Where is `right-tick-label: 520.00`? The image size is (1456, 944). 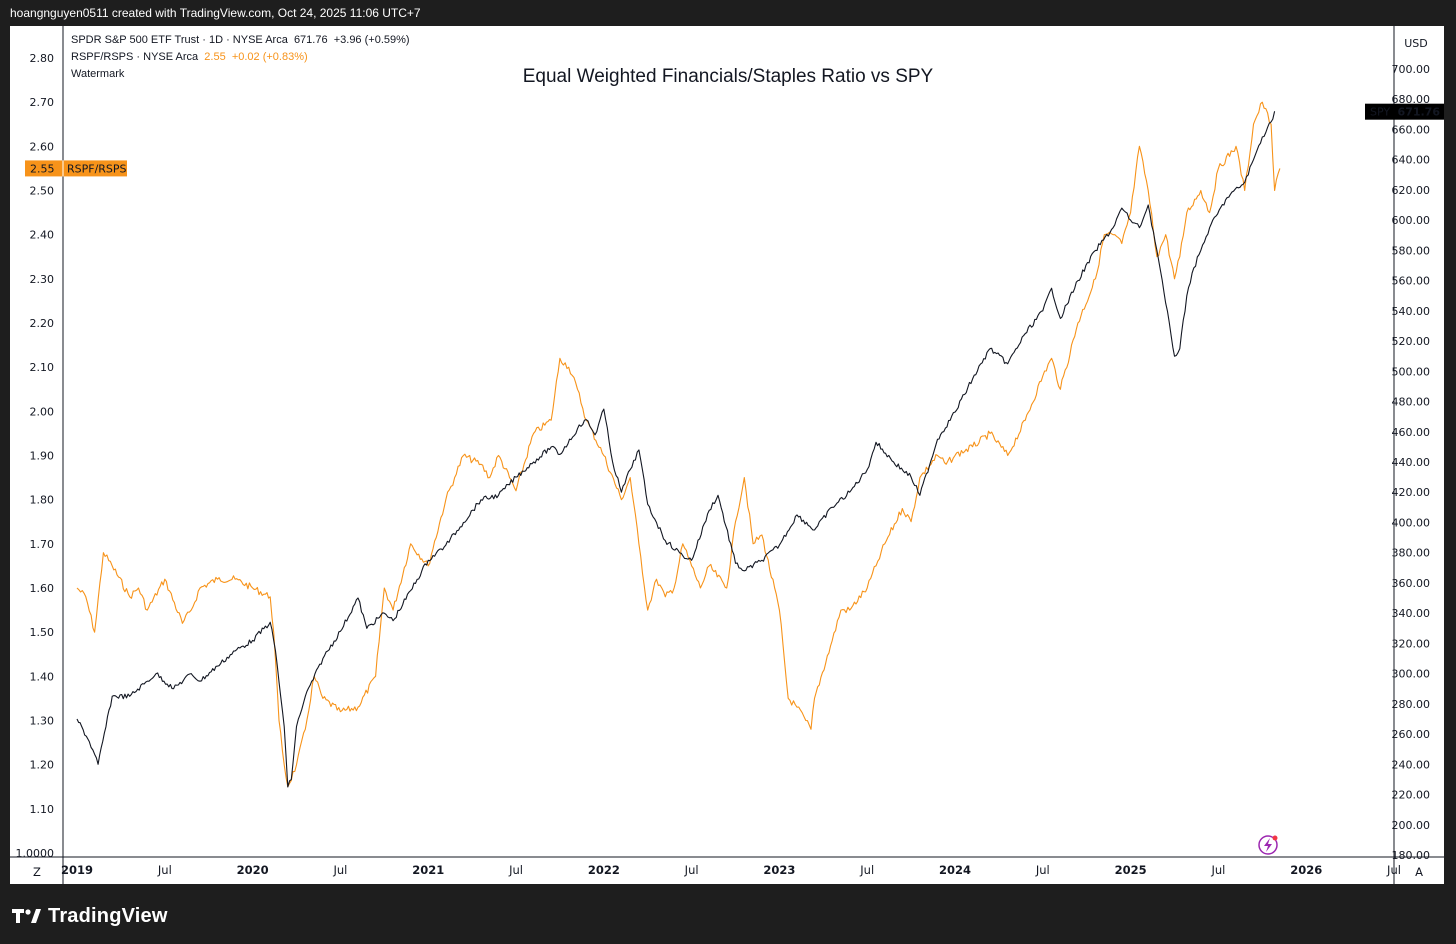
right-tick-label: 520.00 is located at coordinates (1411, 341).